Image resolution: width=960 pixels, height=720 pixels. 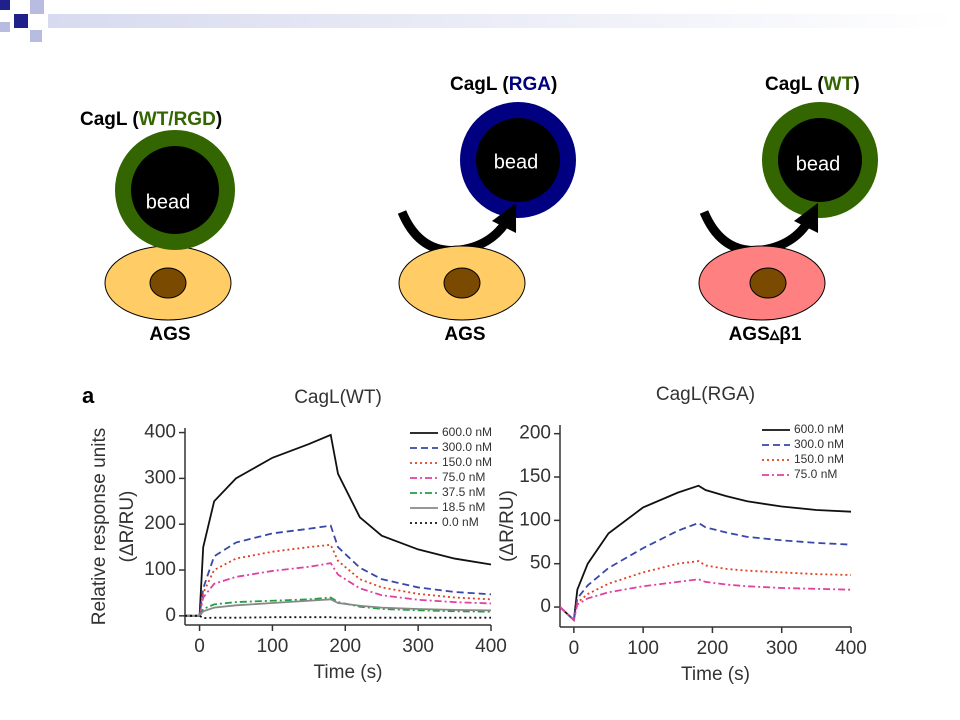 What do you see at coordinates (705, 394) in the screenshot?
I see `chart-title: CagL(RGA)` at bounding box center [705, 394].